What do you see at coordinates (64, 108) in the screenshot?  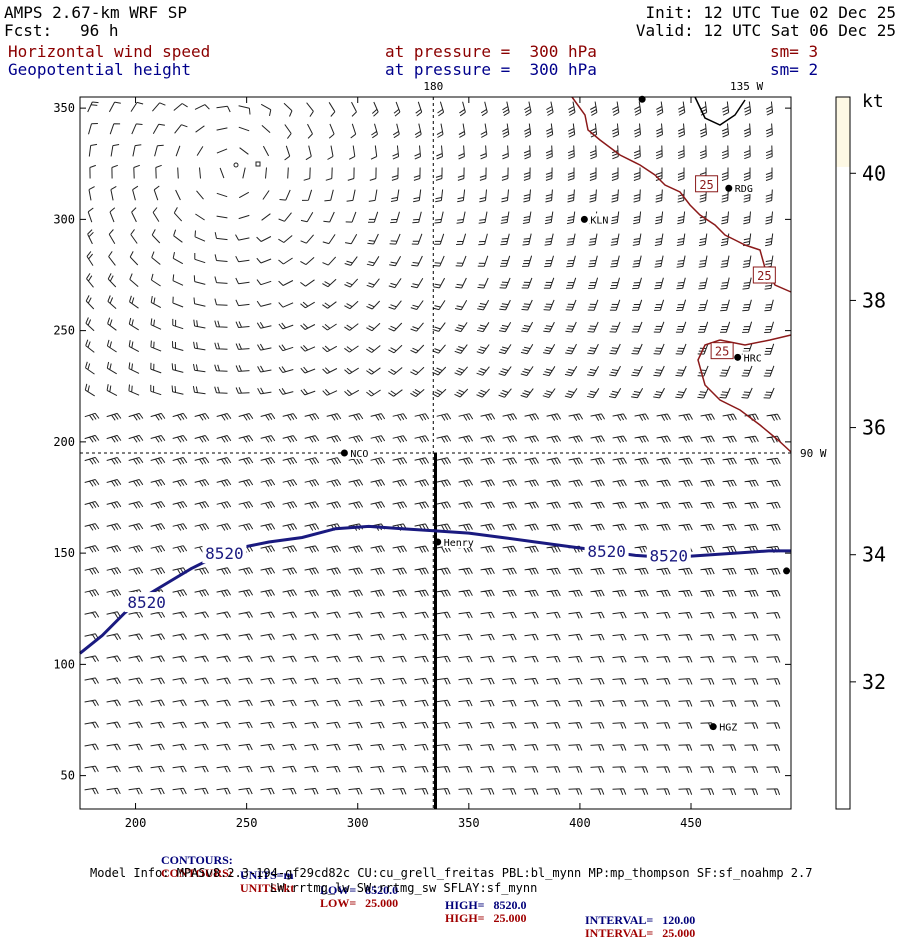 I see `y-tick-label: 350` at bounding box center [64, 108].